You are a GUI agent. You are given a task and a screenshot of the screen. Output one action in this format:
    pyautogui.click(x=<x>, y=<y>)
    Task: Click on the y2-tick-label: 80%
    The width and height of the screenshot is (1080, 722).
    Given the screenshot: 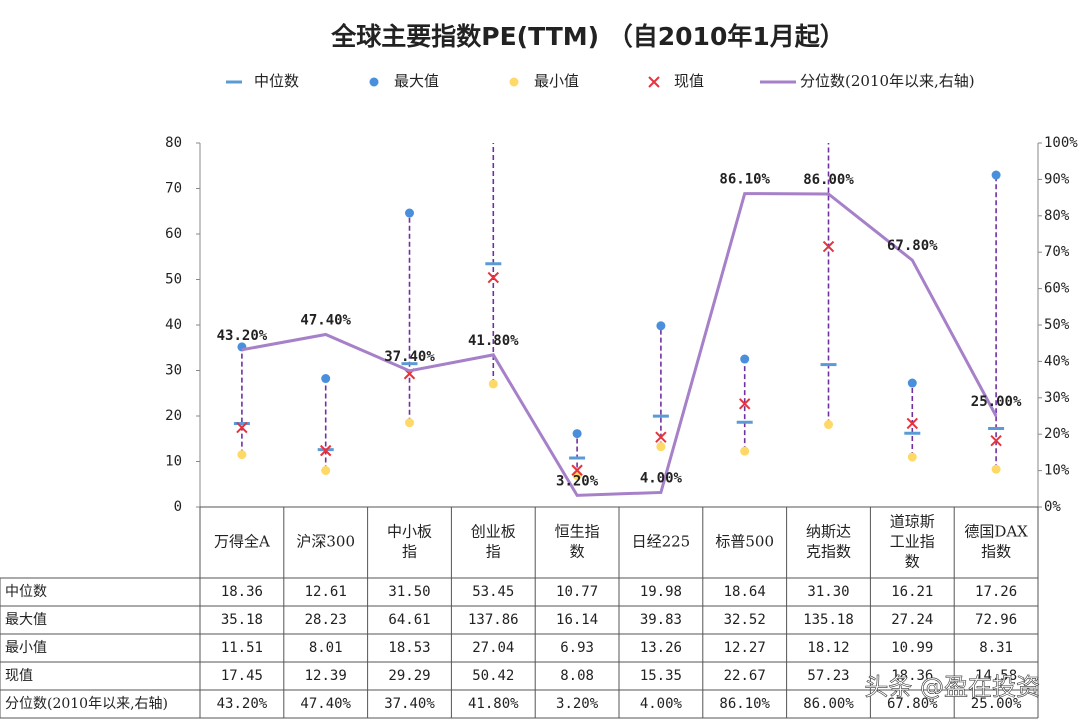 What is the action you would take?
    pyautogui.click(x=1057, y=216)
    